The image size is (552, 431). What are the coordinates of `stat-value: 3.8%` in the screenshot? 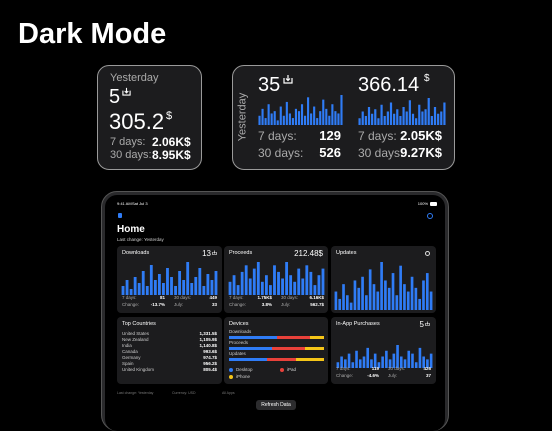 It's located at (266, 304).